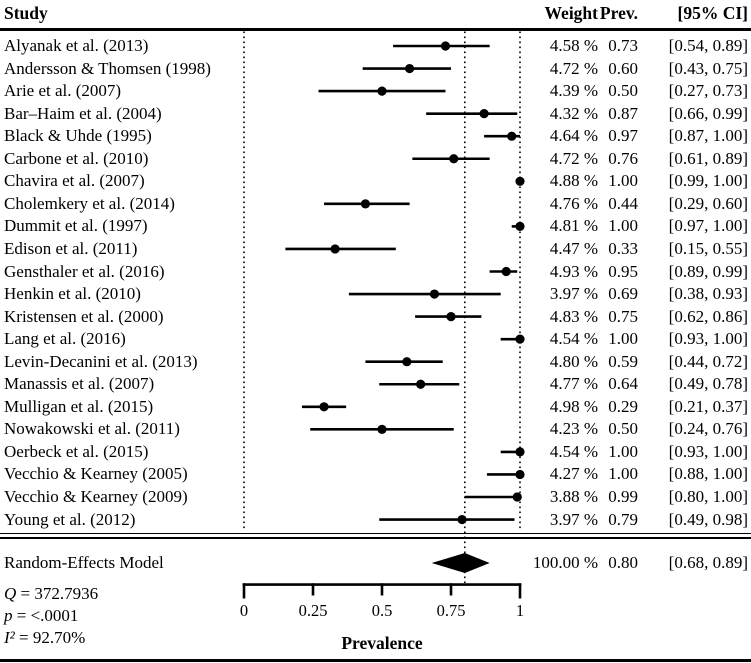 The image size is (751, 663). Describe the element at coordinates (76, 45) in the screenshot. I see `study-label: Alyanak et al. (2013)` at that location.